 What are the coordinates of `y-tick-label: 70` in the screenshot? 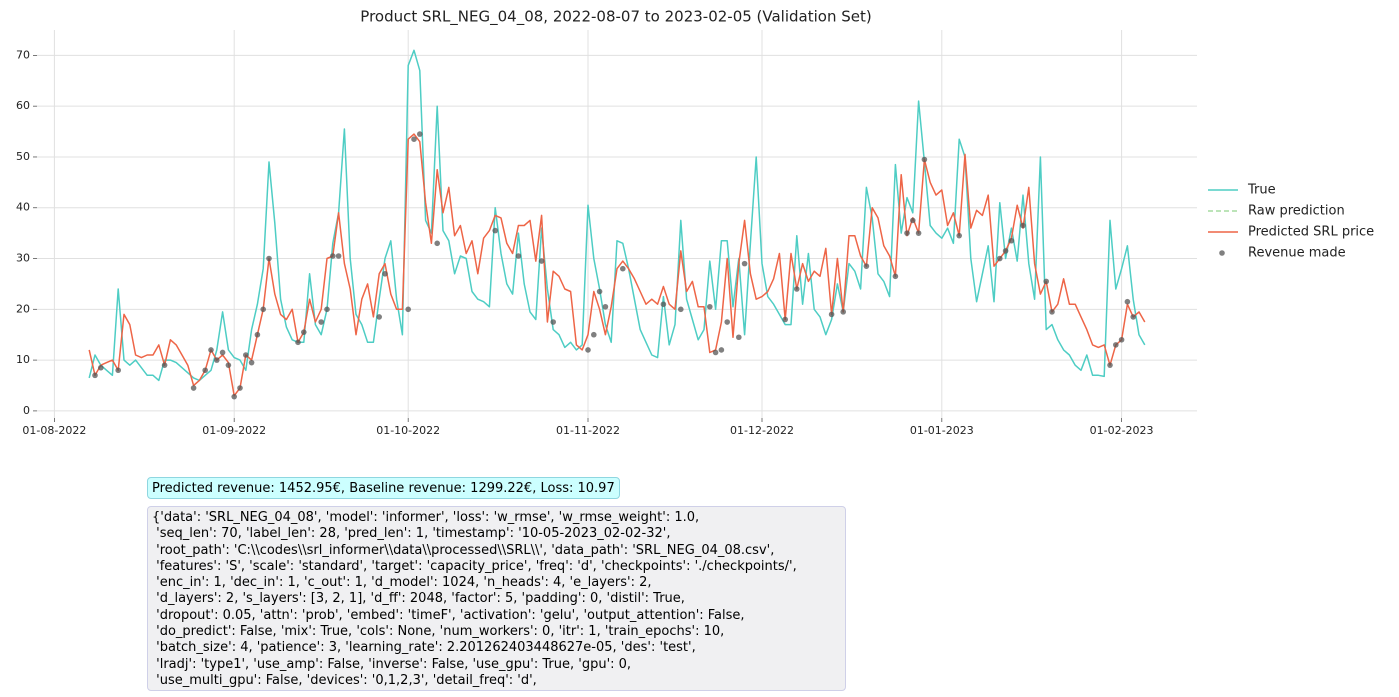 It's located at (23, 54).